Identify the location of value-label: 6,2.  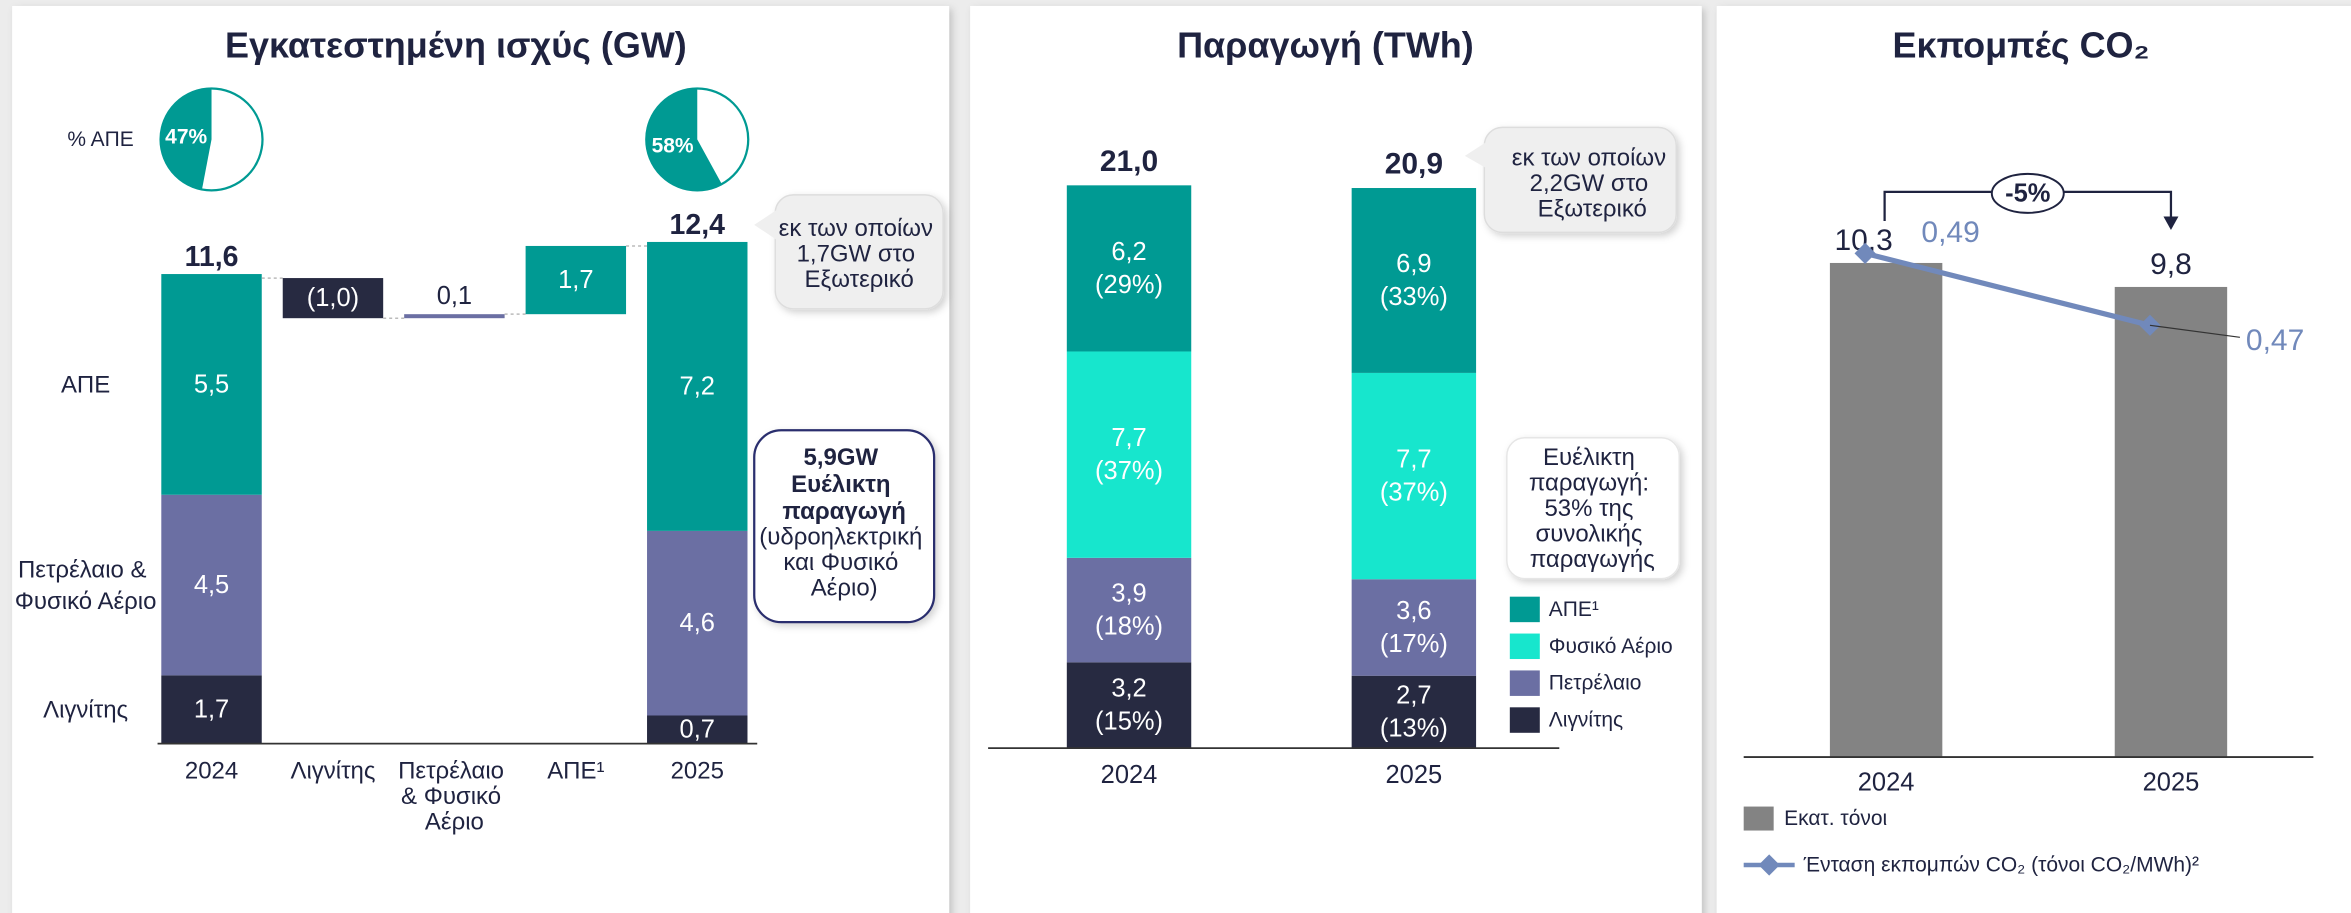
(1128, 252).